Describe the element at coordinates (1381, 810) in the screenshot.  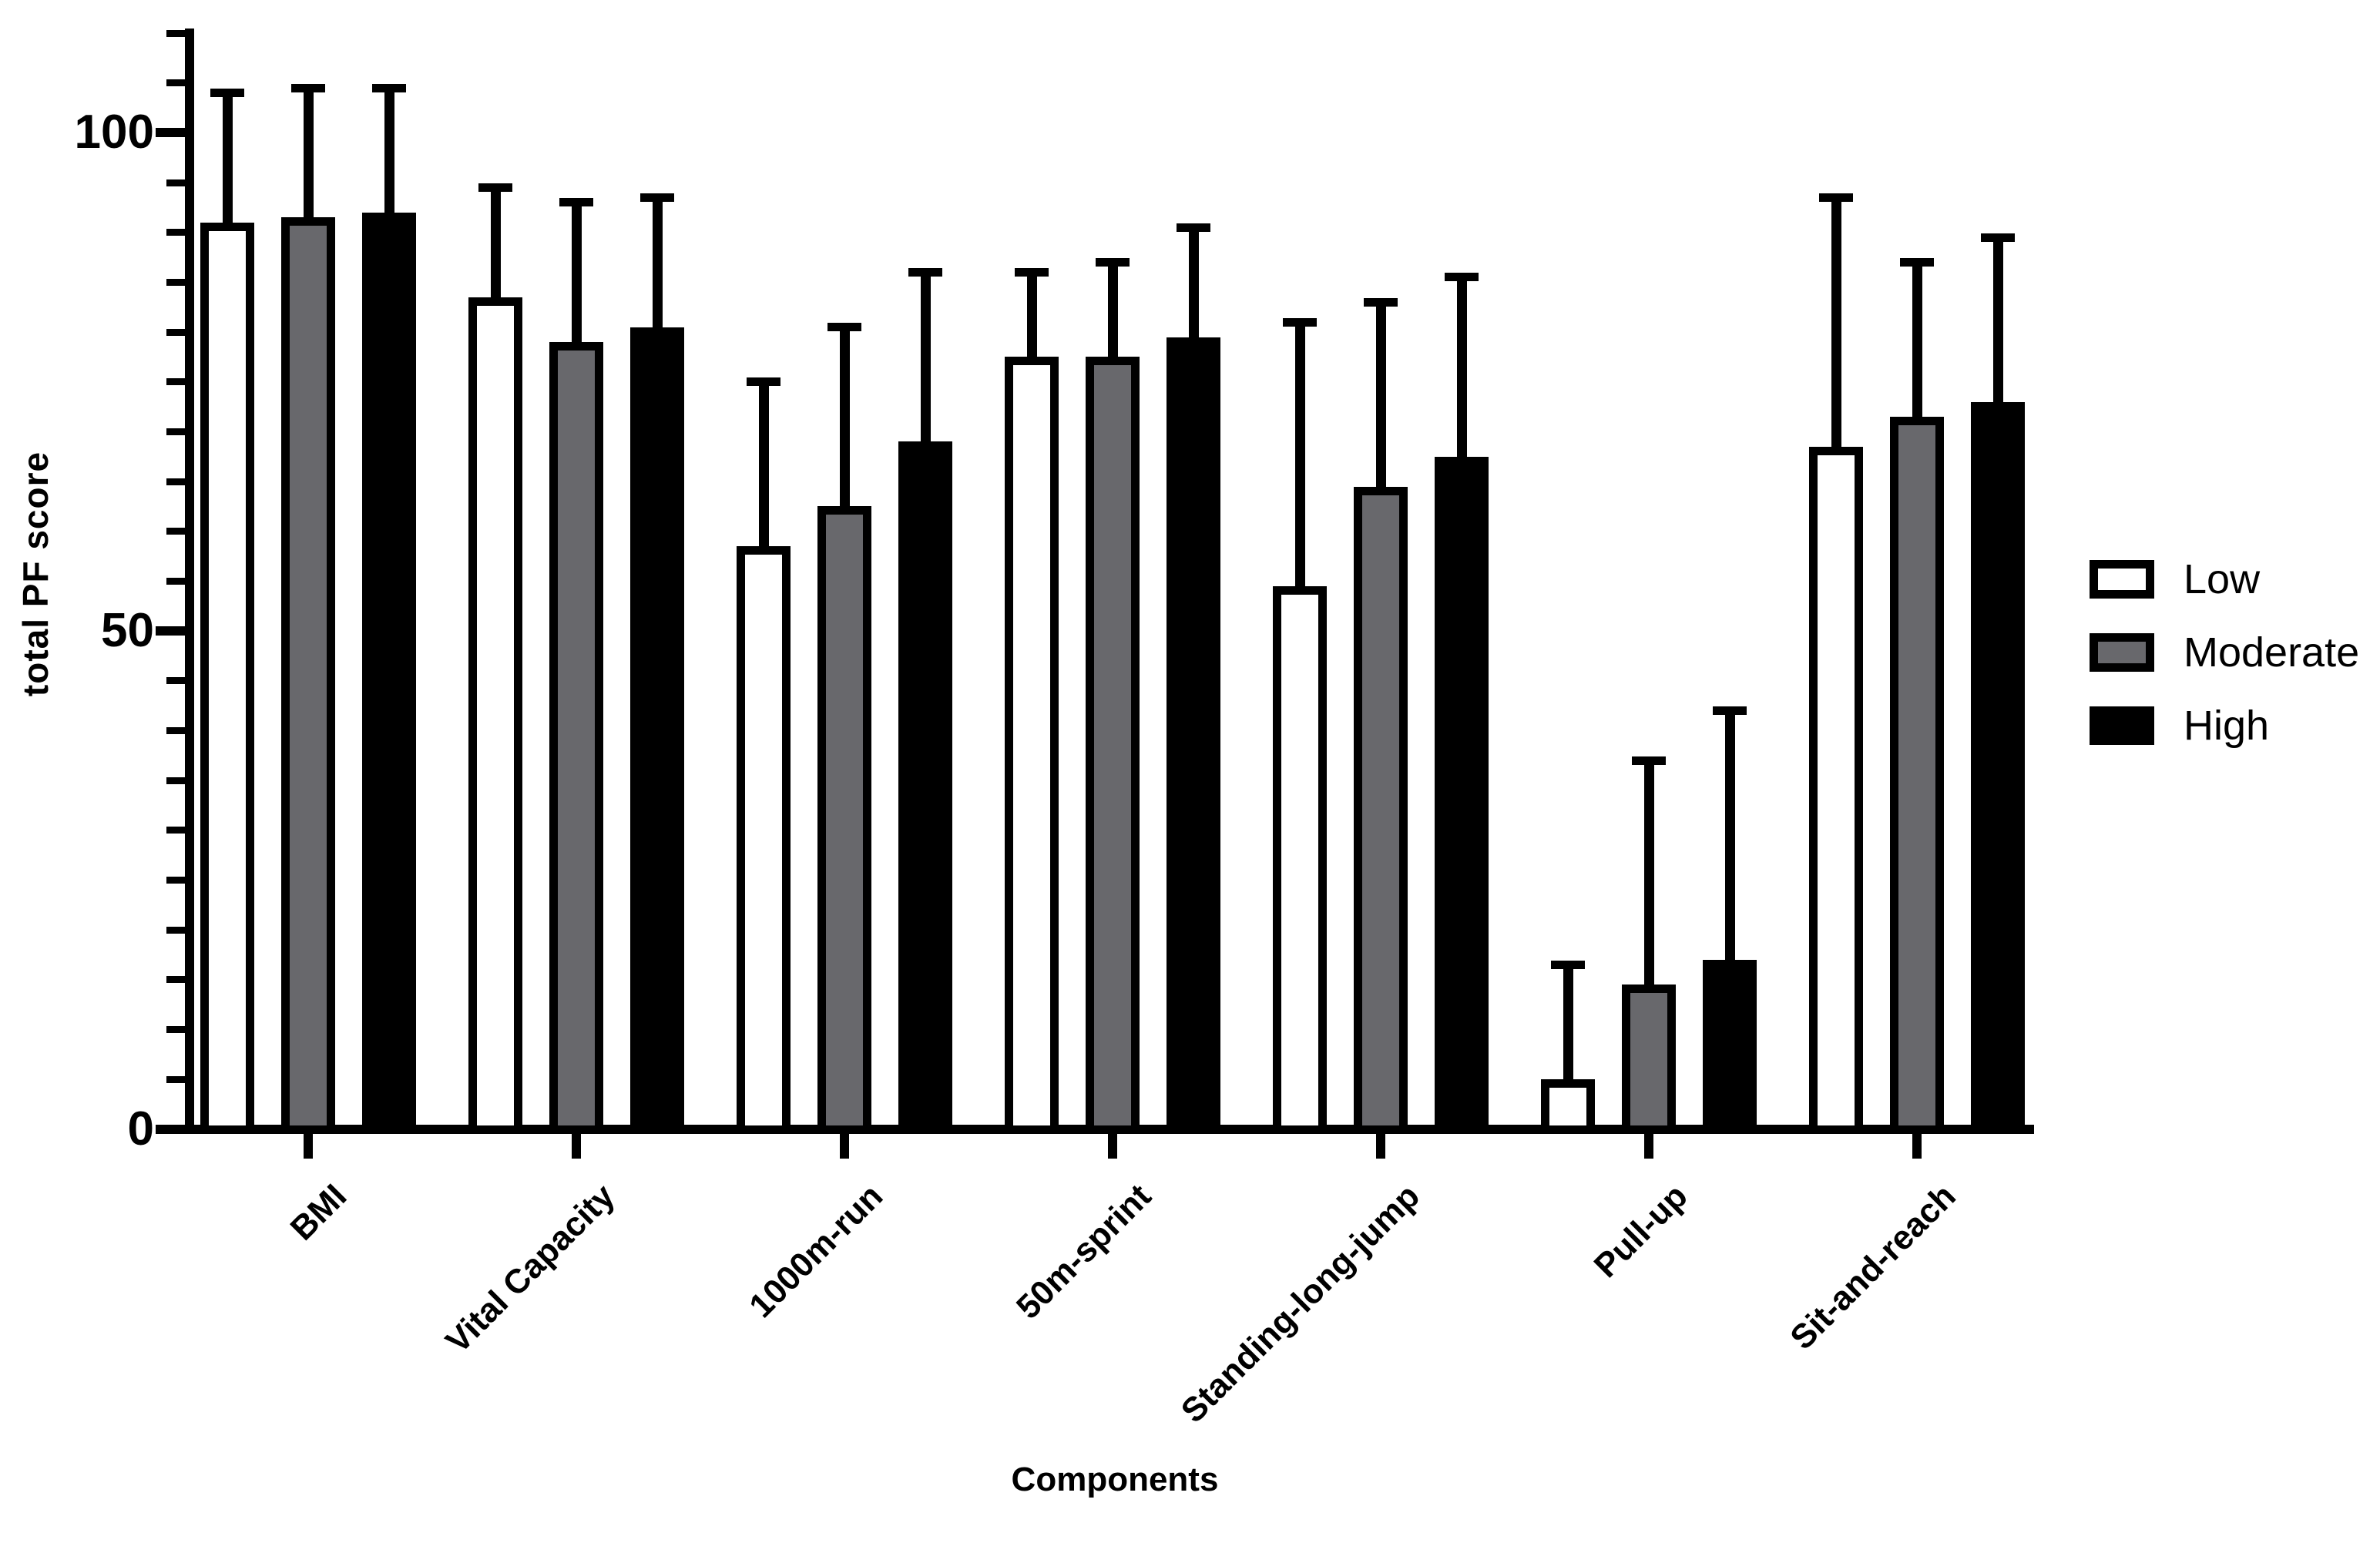
I see `bar-standing-long-jump-moderate` at that location.